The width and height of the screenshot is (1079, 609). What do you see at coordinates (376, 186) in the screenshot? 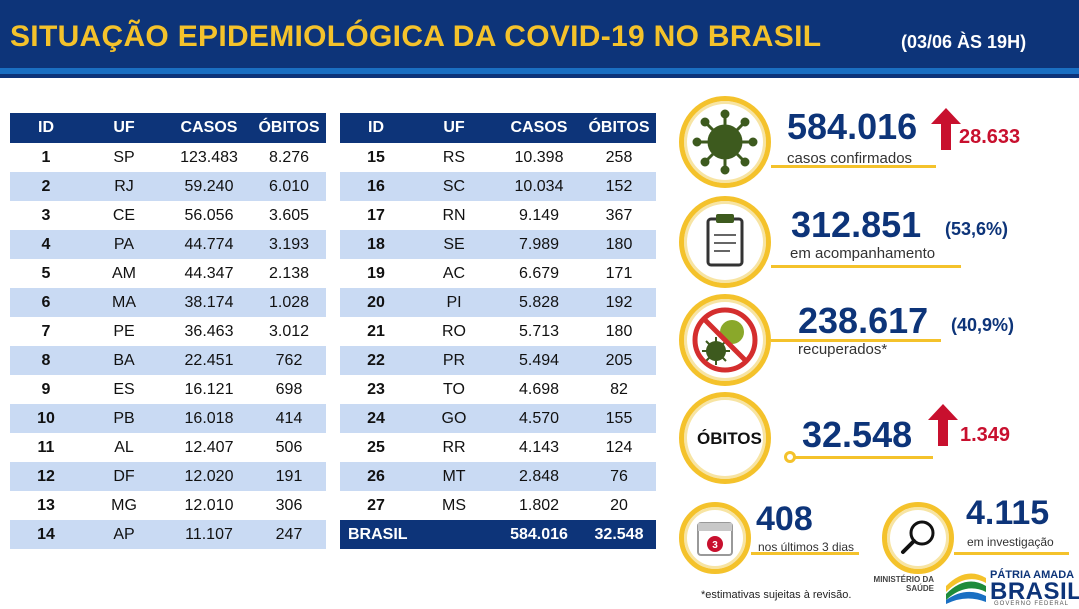
I see `cell-id: 16` at bounding box center [376, 186].